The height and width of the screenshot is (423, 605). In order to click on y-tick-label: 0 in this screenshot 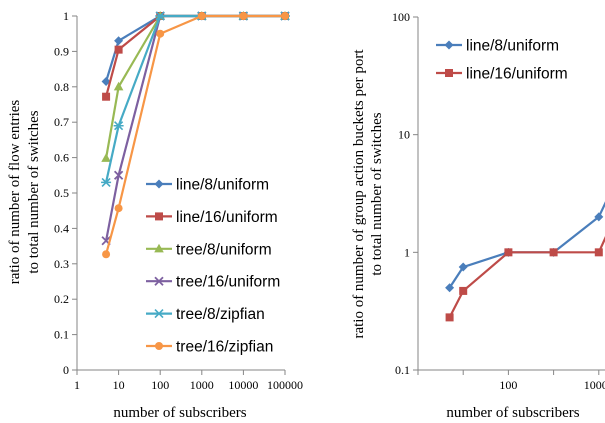, I will do `click(66, 370)`.